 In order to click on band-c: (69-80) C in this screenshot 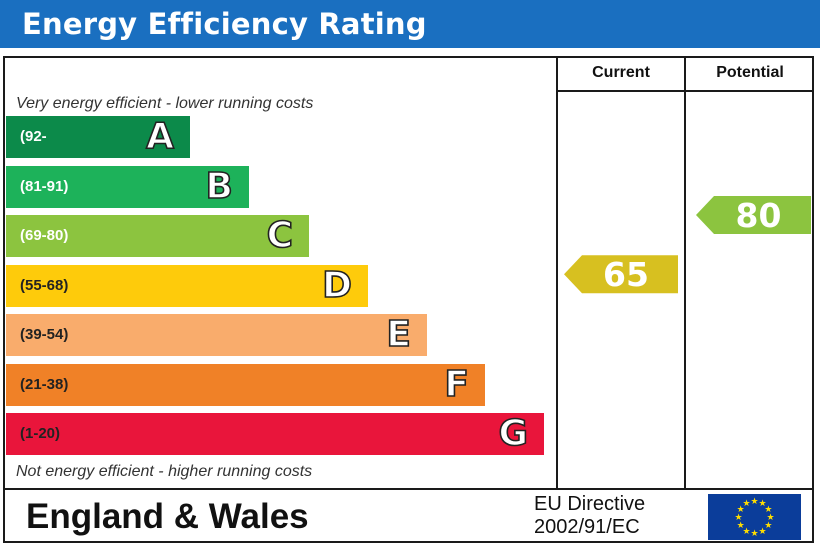, I will do `click(157, 235)`.